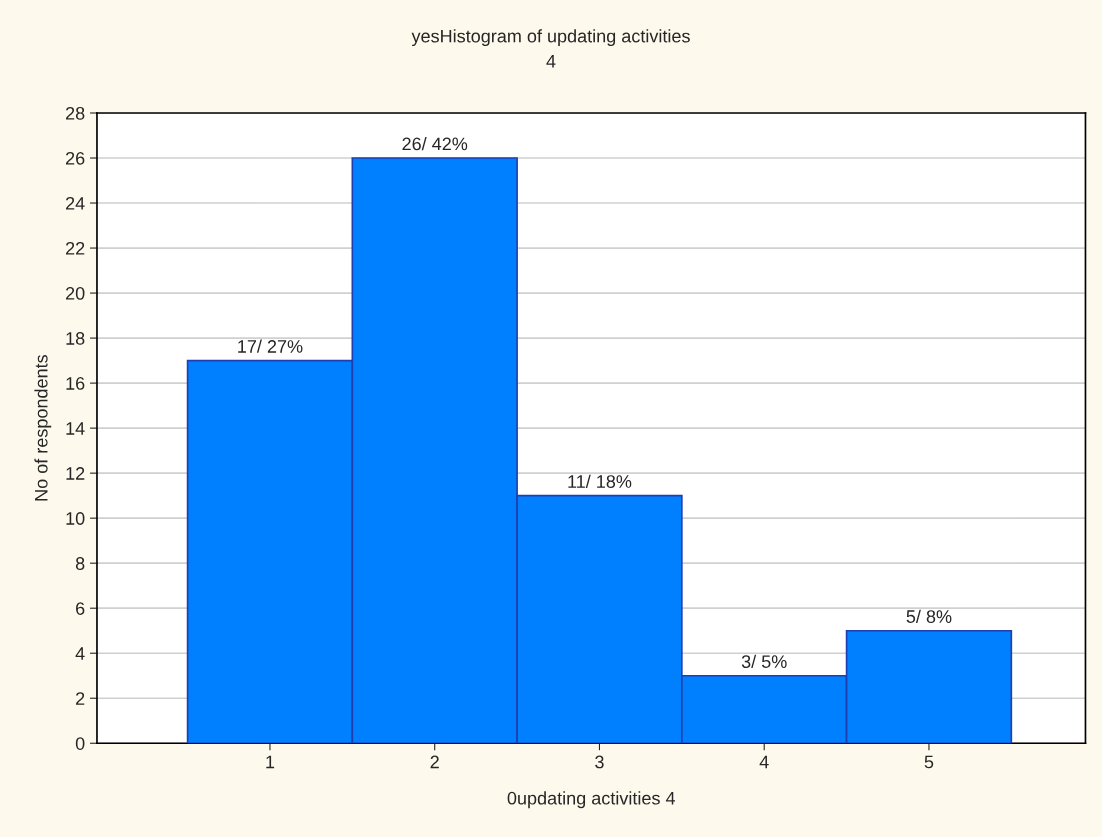  Describe the element at coordinates (600, 481) in the screenshot. I see `data-label: 11/ 18%` at that location.